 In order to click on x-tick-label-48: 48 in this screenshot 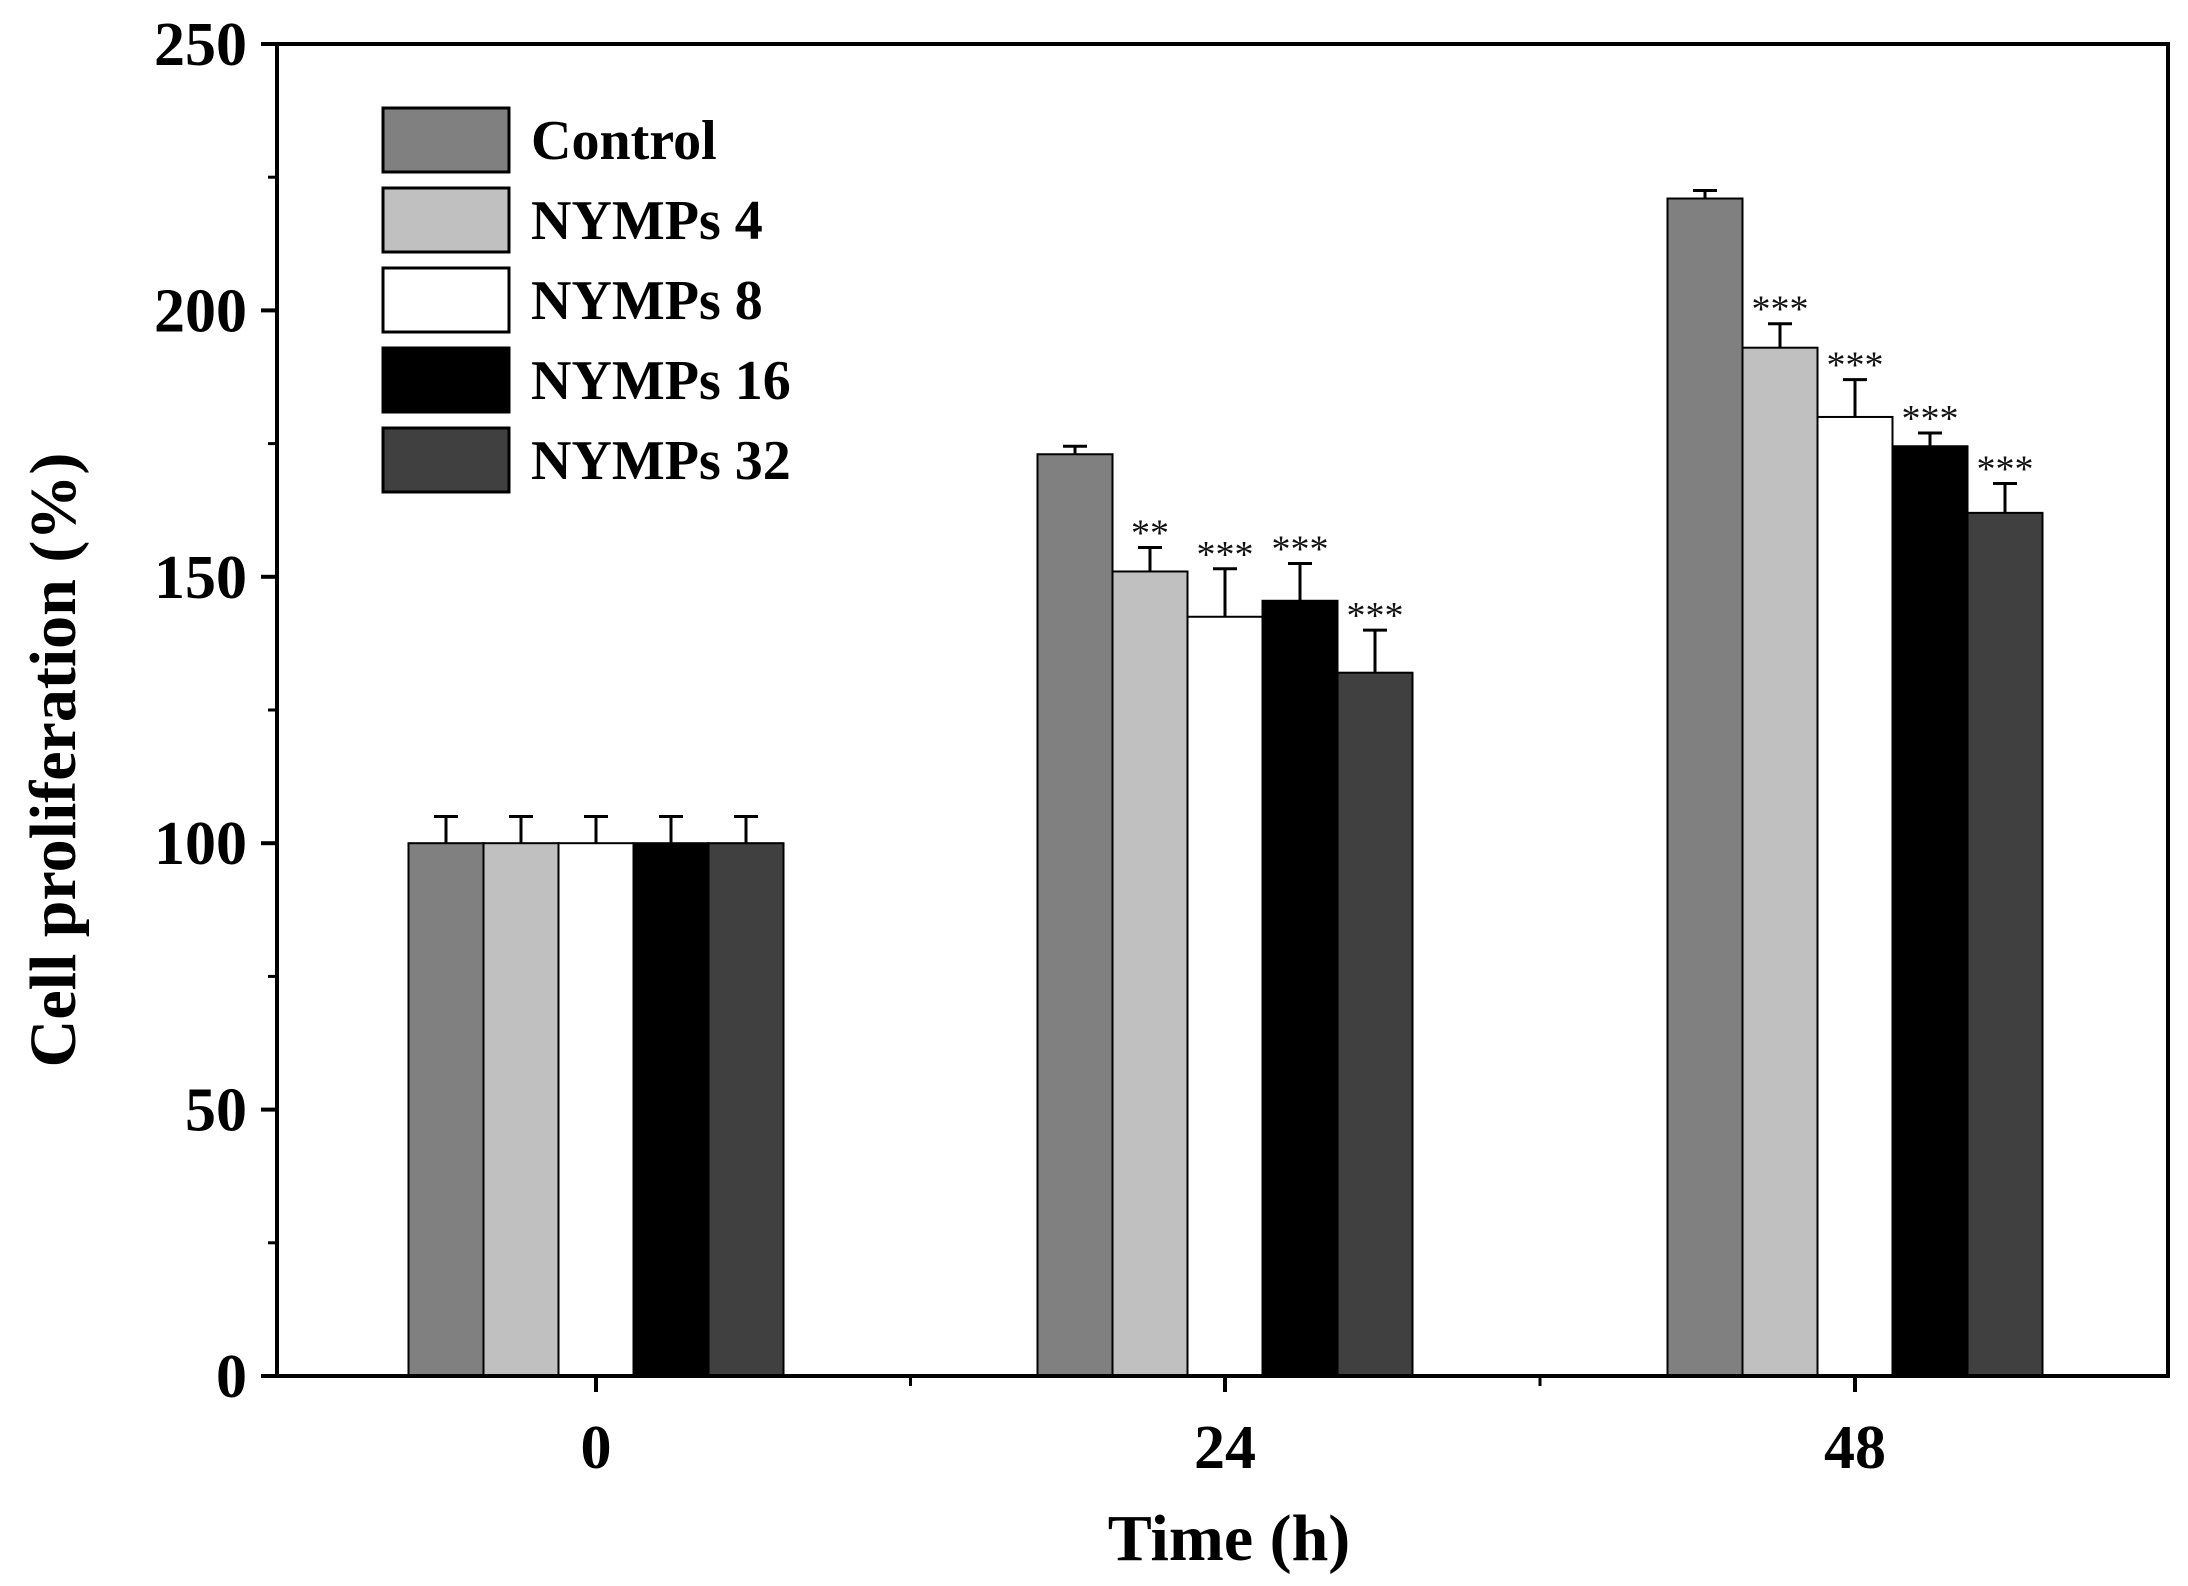, I will do `click(1855, 1448)`.